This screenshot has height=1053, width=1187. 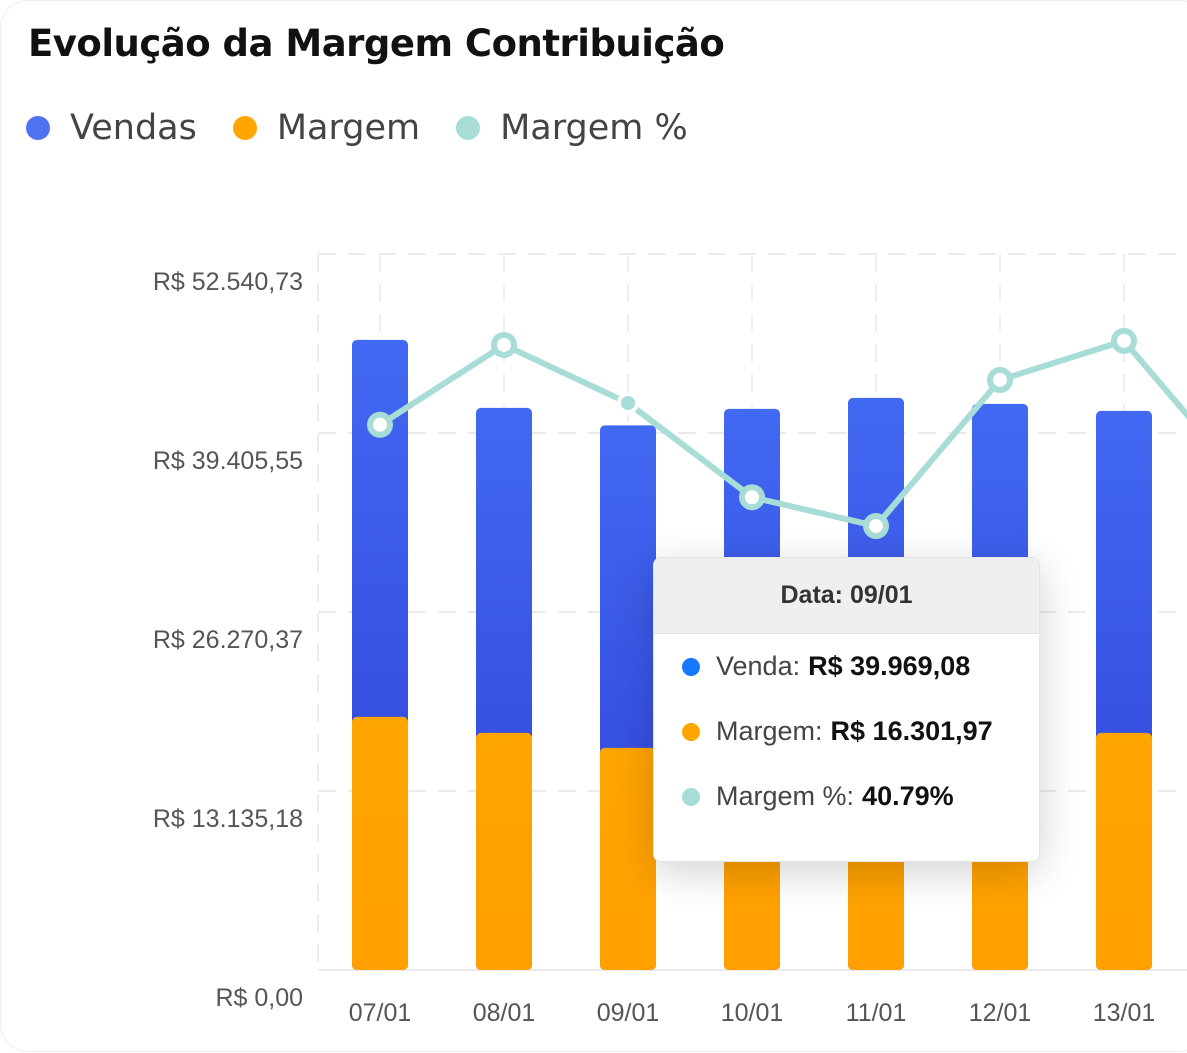 I want to click on tooltip-row-margem: Margem: R$ 16.301,97, so click(x=860, y=731).